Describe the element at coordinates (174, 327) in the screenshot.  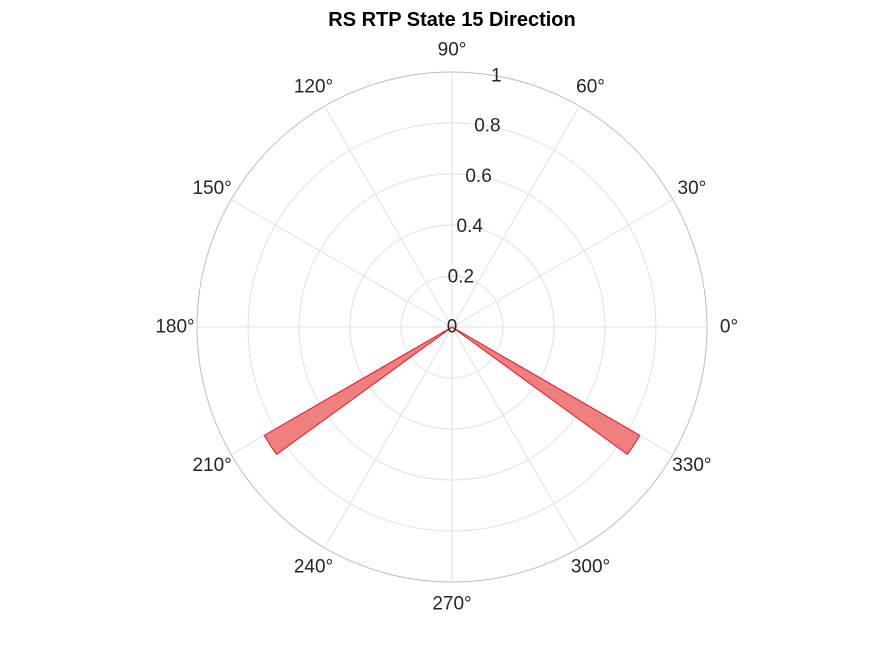
I see `theta-tick-label: 180°` at that location.